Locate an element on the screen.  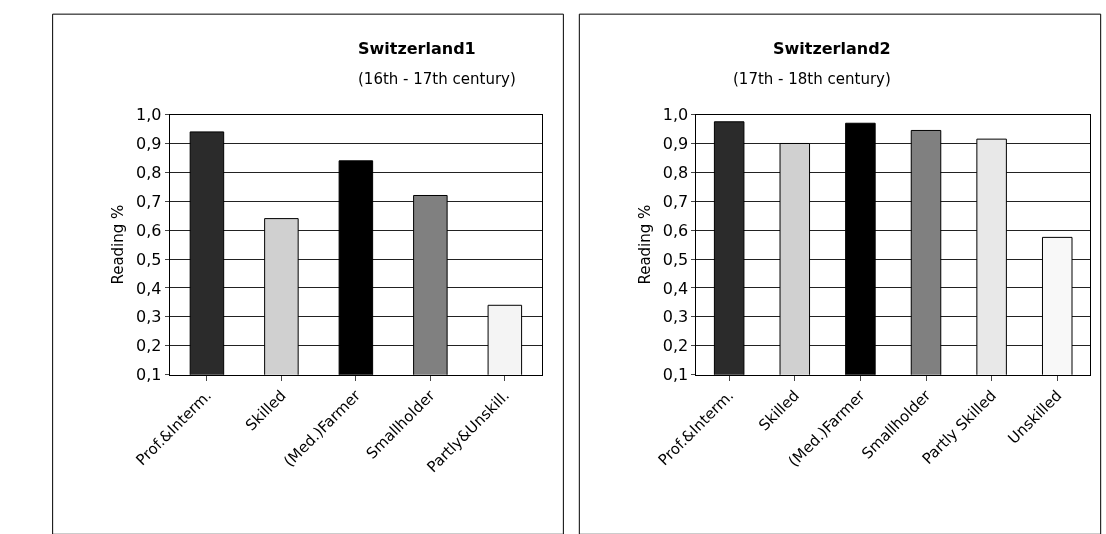
chart-title: Switzerland2 is located at coordinates (832, 48).